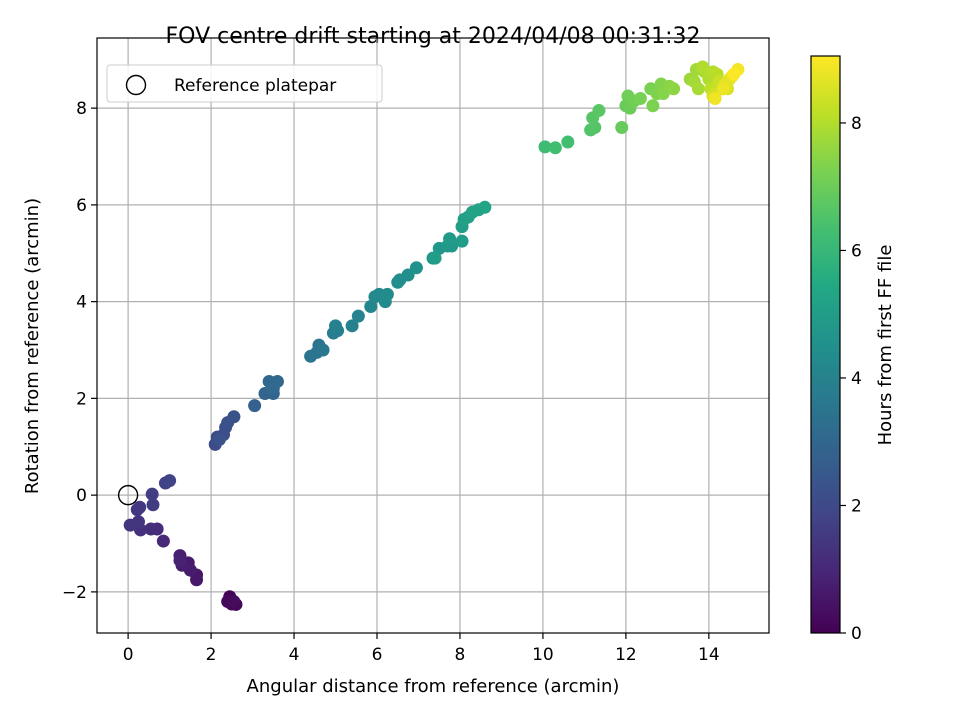 This screenshot has height=720, width=960. Describe the element at coordinates (433, 686) in the screenshot. I see `x-axis-label: Angular distance from reference (arcmin)` at that location.